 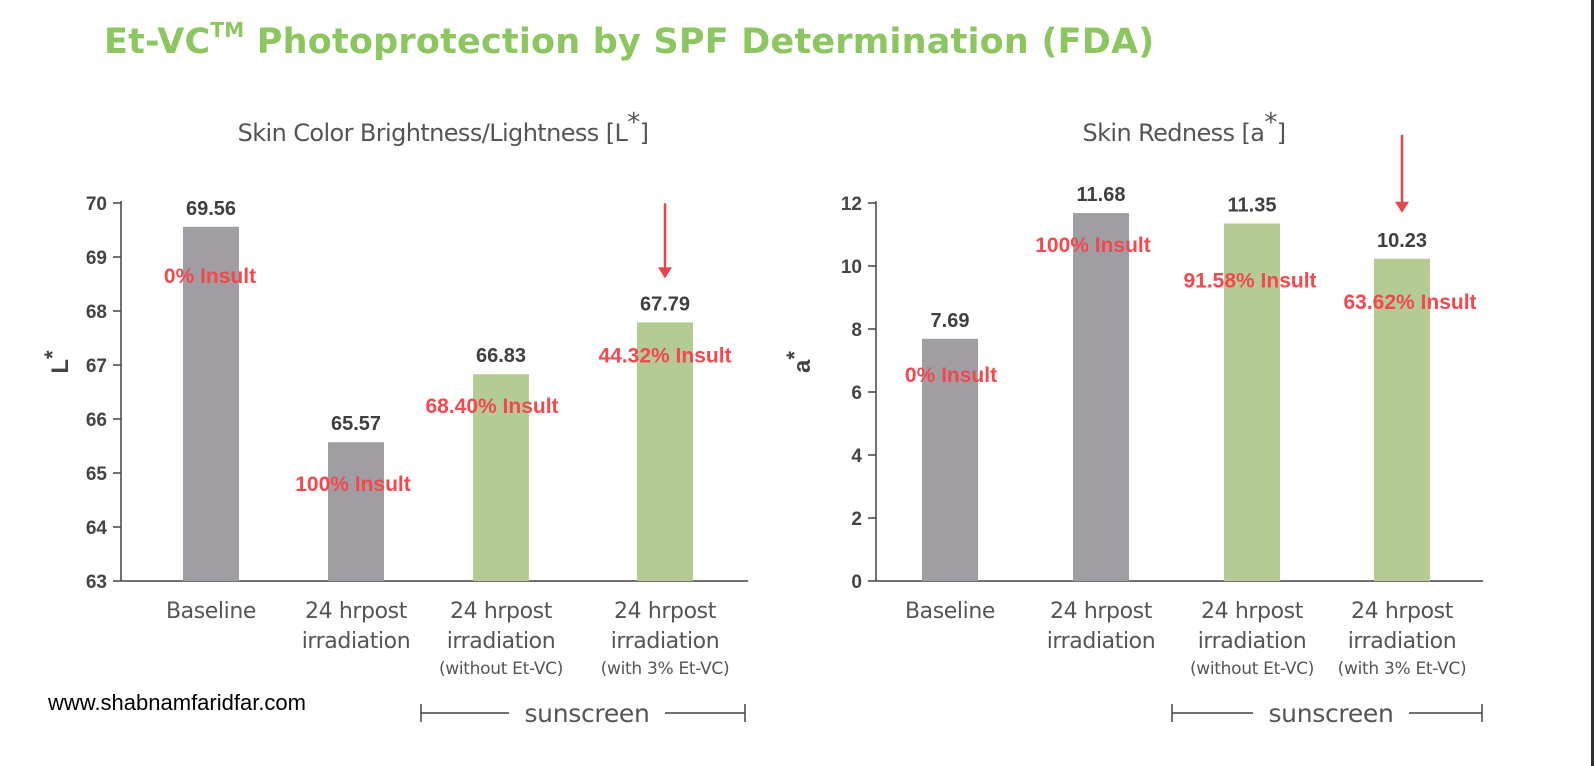 What do you see at coordinates (96, 582) in the screenshot?
I see `y-tick-label: 63` at bounding box center [96, 582].